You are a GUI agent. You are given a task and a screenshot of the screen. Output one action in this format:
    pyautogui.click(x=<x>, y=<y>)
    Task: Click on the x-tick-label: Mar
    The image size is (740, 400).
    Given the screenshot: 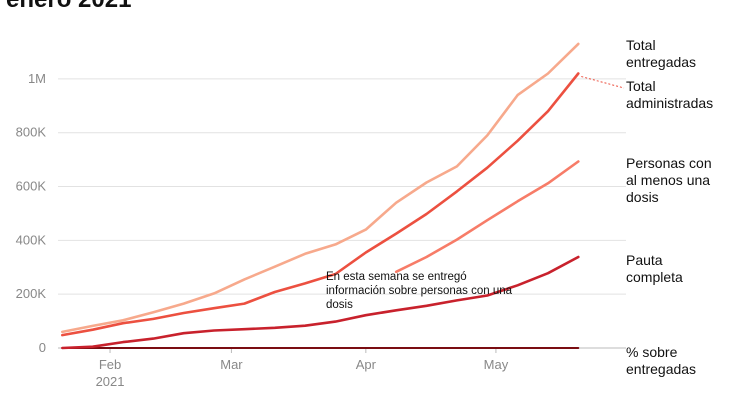 What is the action you would take?
    pyautogui.click(x=231, y=364)
    